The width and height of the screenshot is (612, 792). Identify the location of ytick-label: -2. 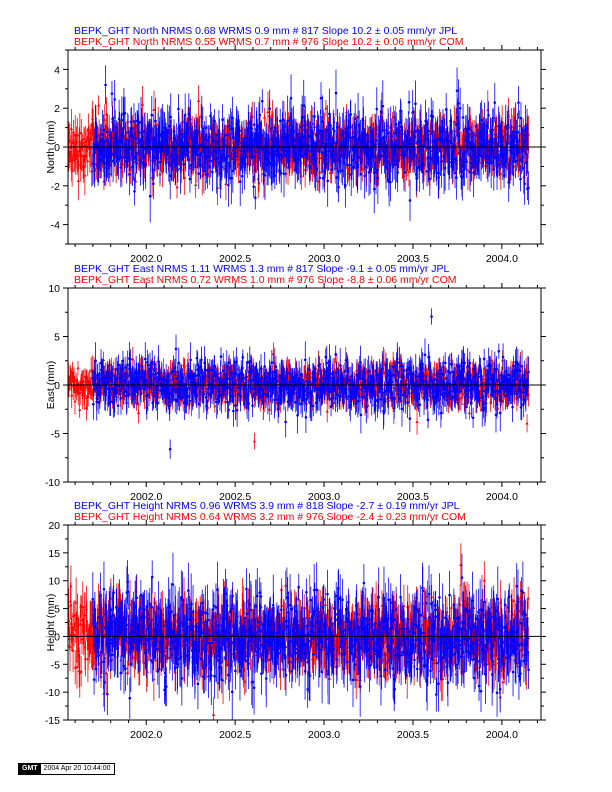
(55, 187).